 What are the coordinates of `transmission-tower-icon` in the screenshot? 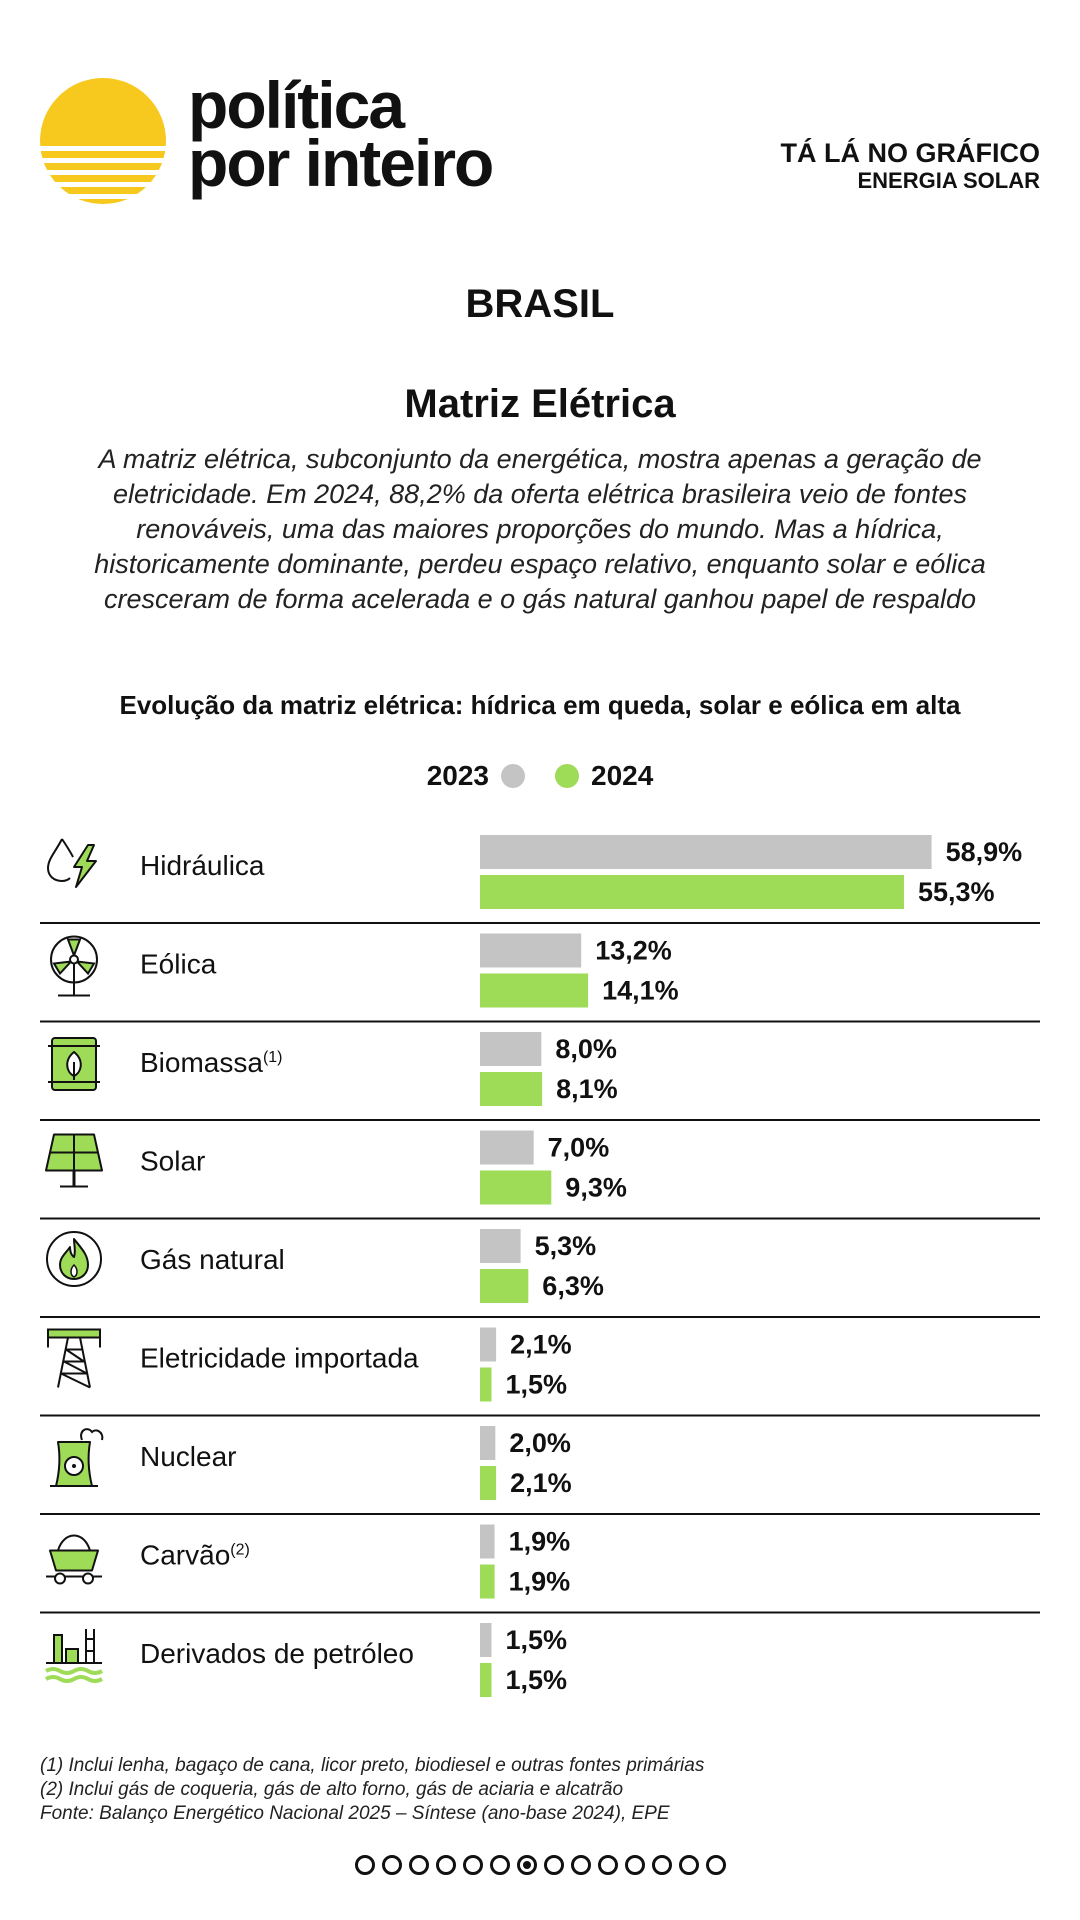 It's located at (74, 1358).